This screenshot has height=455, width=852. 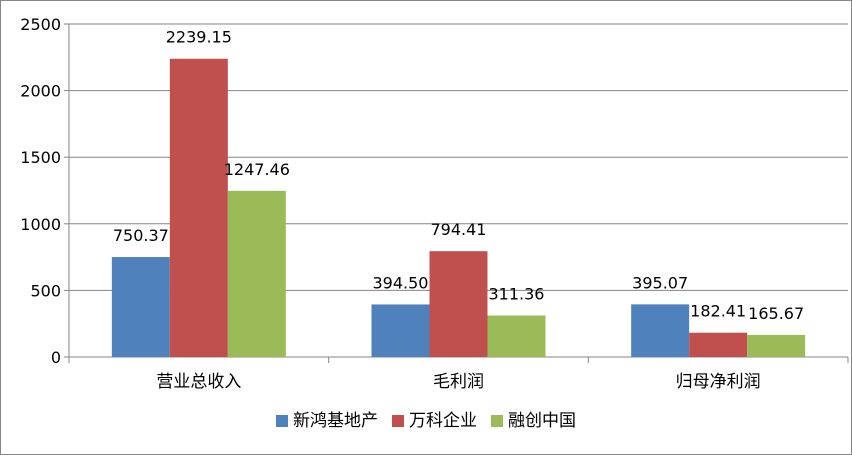 I want to click on data-label: 311.36, so click(x=517, y=294).